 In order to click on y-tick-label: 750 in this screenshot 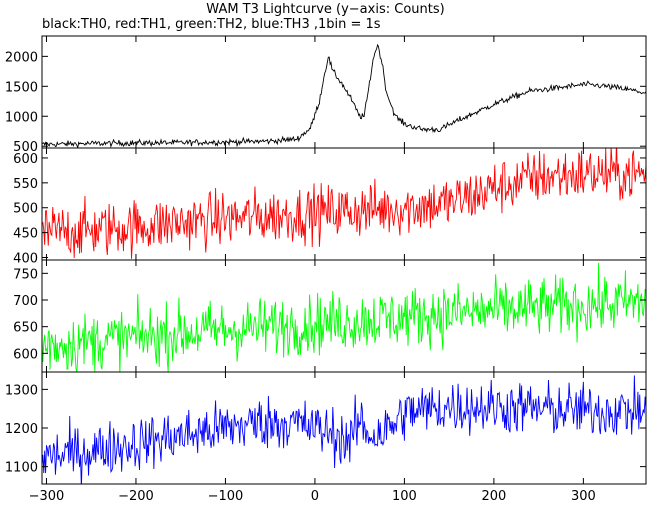, I will do `click(25, 274)`.